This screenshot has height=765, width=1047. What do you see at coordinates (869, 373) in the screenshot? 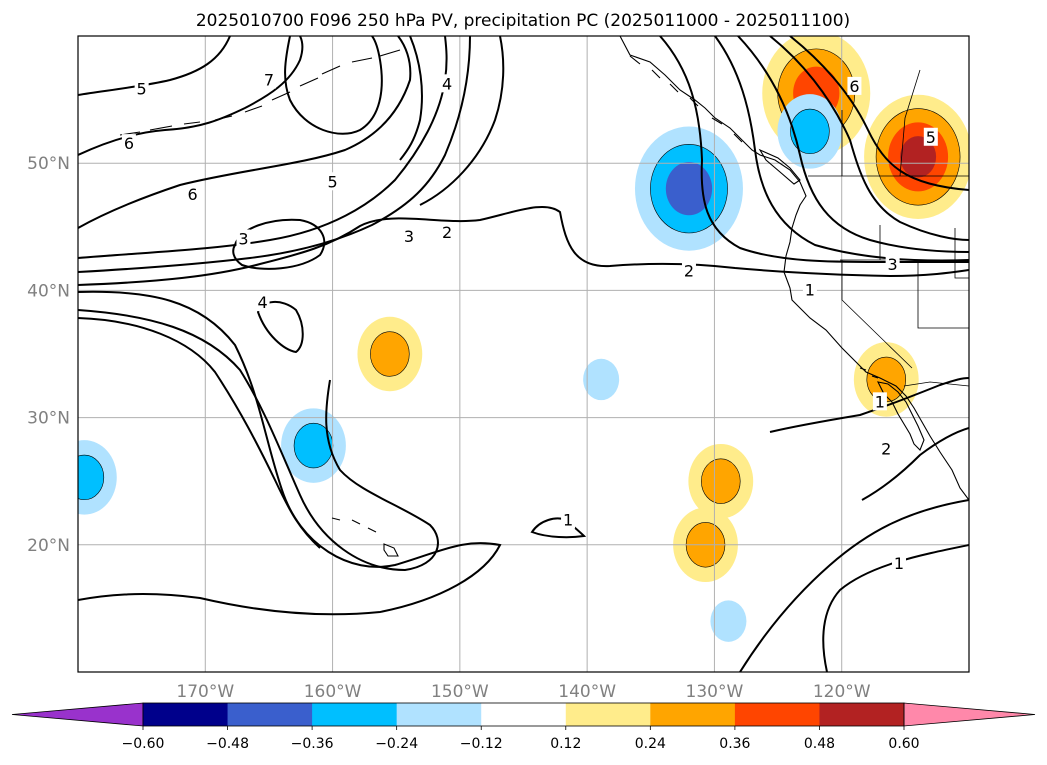
I see `channel-islands` at bounding box center [869, 373].